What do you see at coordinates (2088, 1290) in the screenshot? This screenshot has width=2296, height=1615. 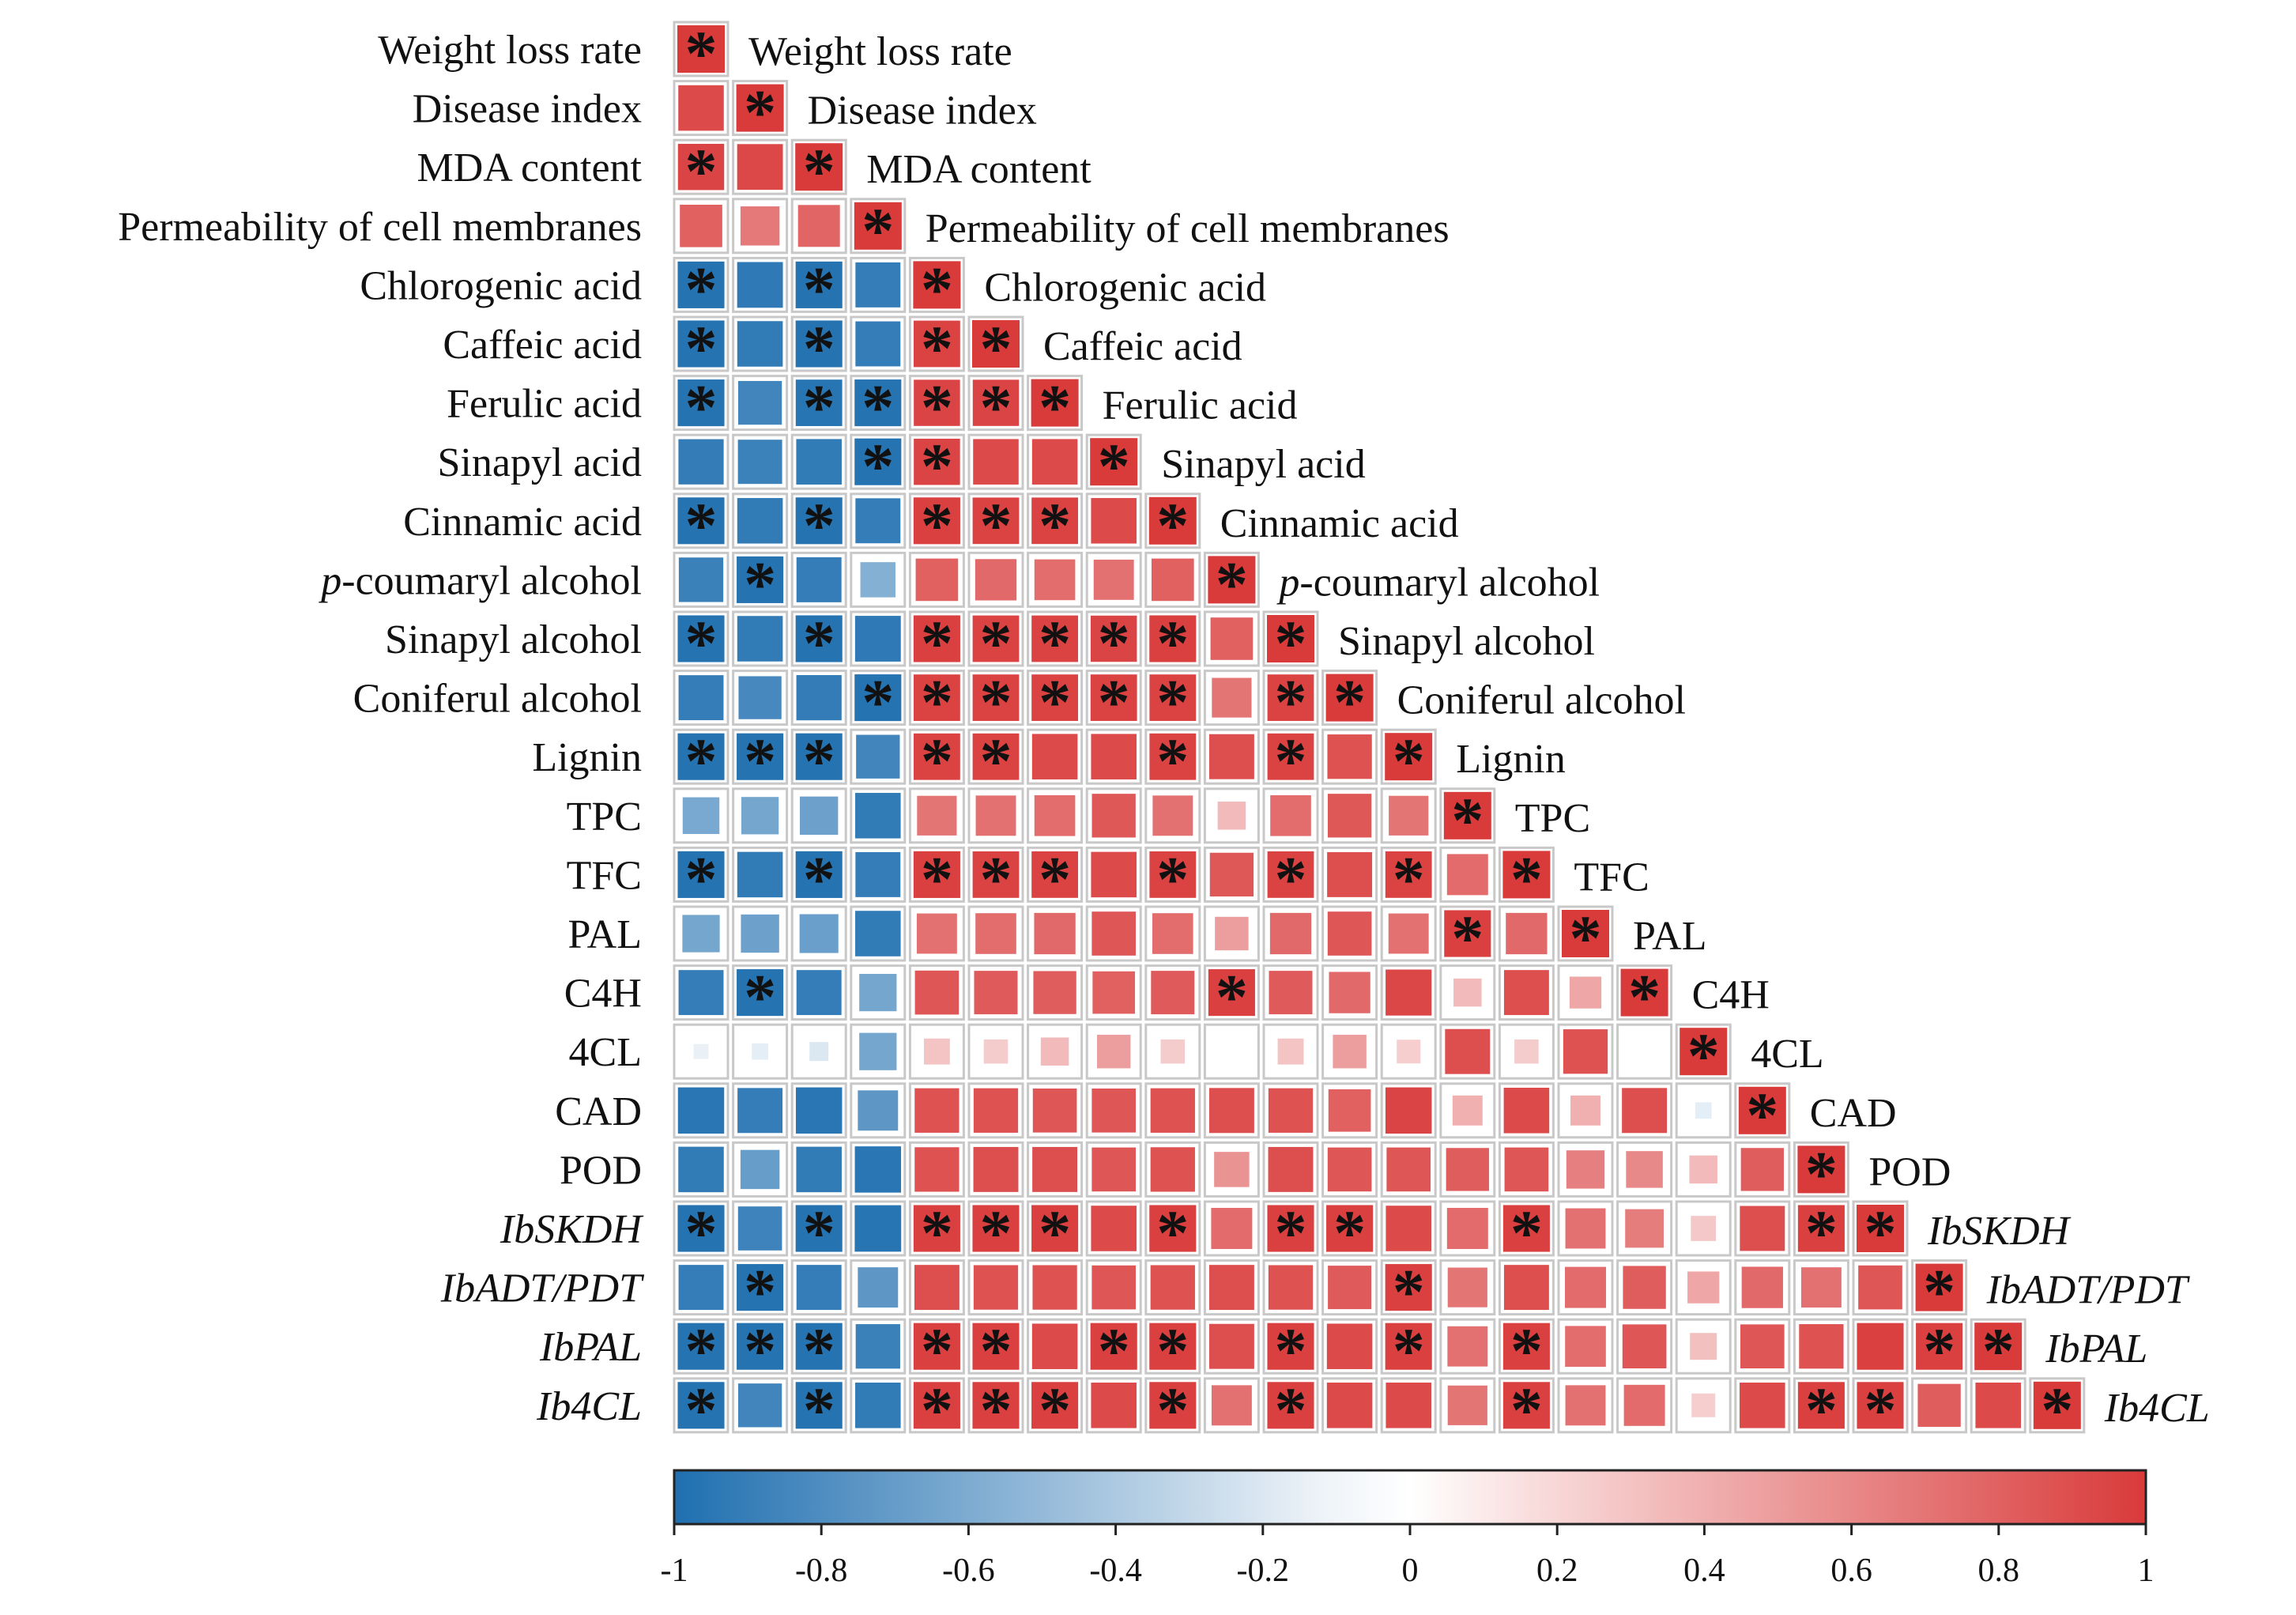 I see `diagonal-label-ibadt-pdt: IbADT/PDT` at bounding box center [2088, 1290].